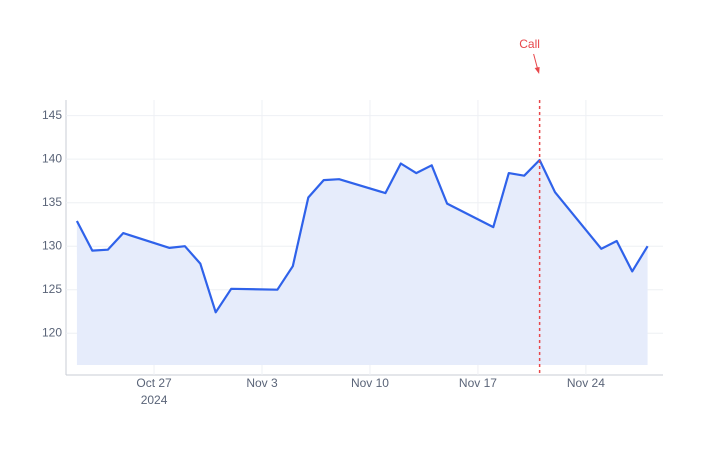 This screenshot has width=704, height=455. I want to click on x-tick-line: 2024, so click(154, 400).